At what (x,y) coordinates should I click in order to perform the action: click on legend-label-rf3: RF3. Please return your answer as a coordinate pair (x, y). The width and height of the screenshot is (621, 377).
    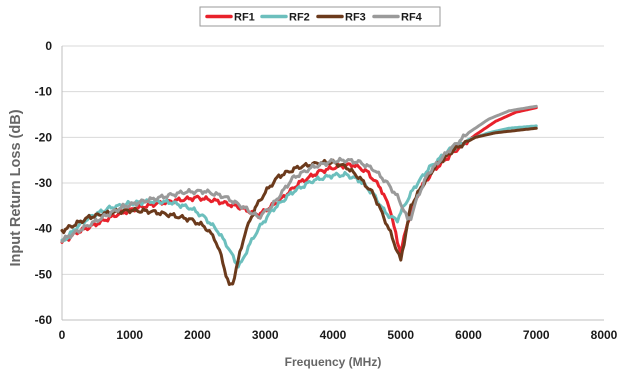
    Looking at the image, I should click on (355, 18).